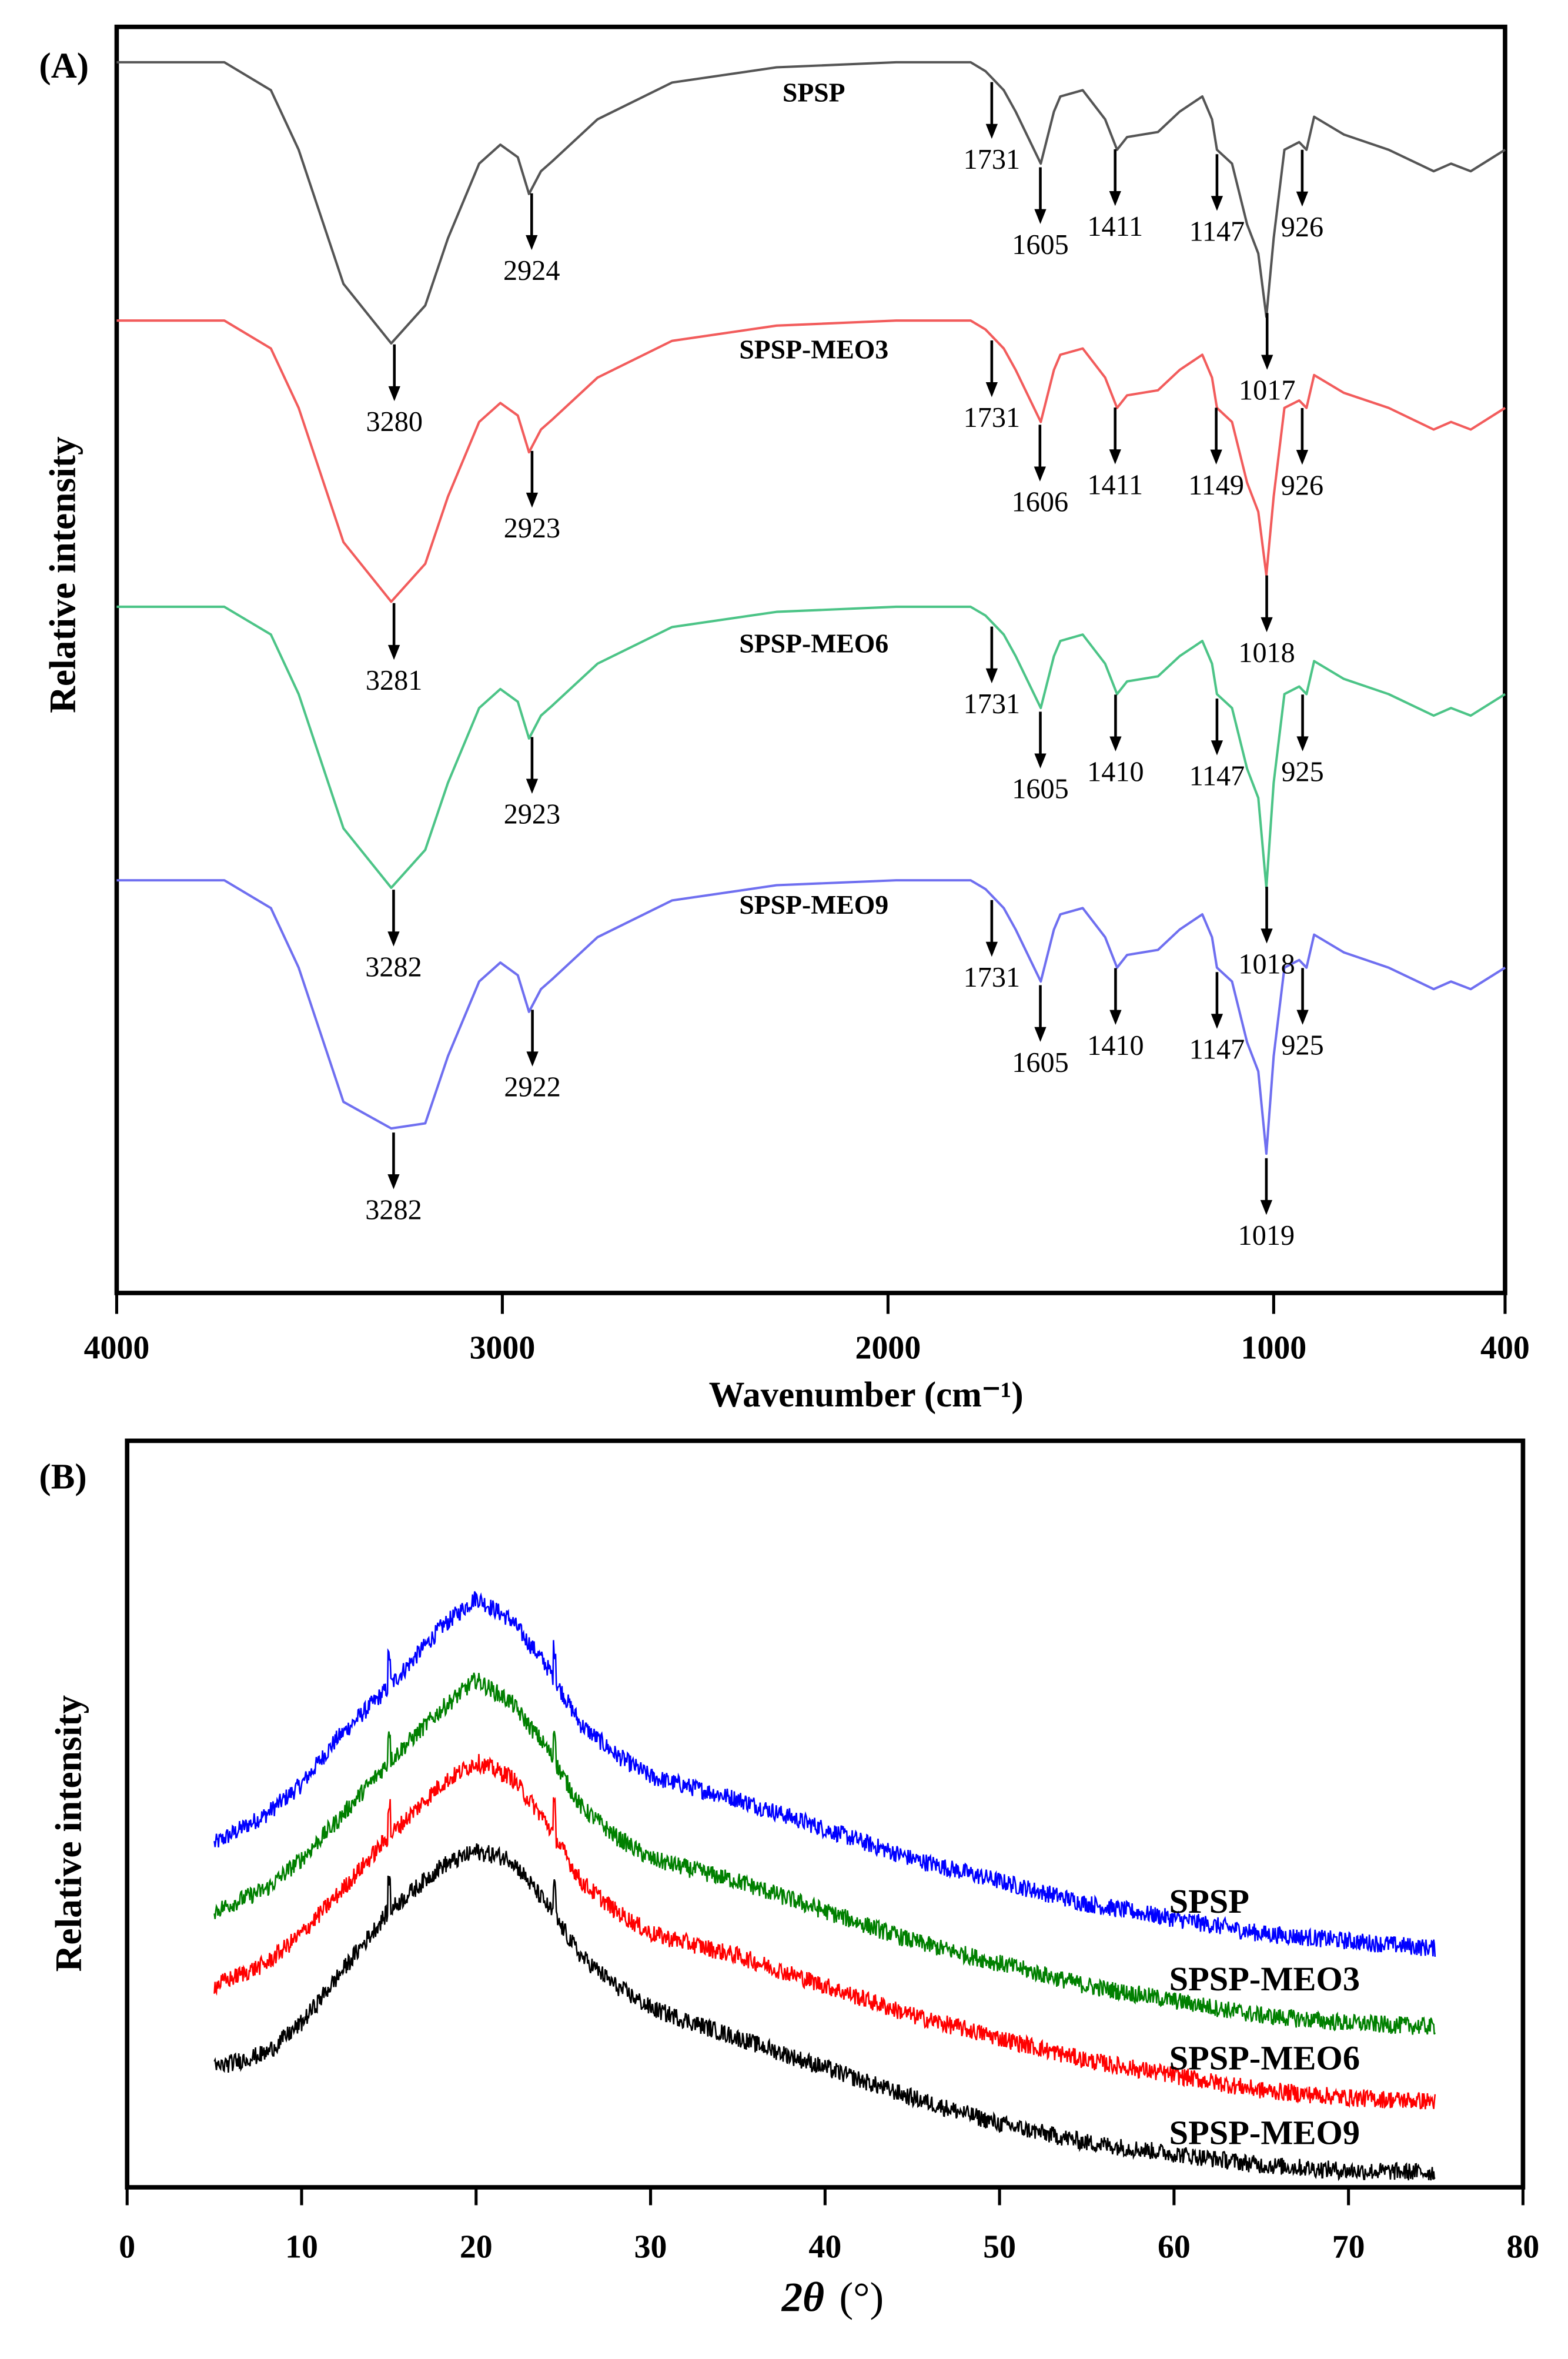 The height and width of the screenshot is (2359, 1568). Describe the element at coordinates (68, 1834) in the screenshot. I see `panel-b-y-label: Relative intensity` at that location.